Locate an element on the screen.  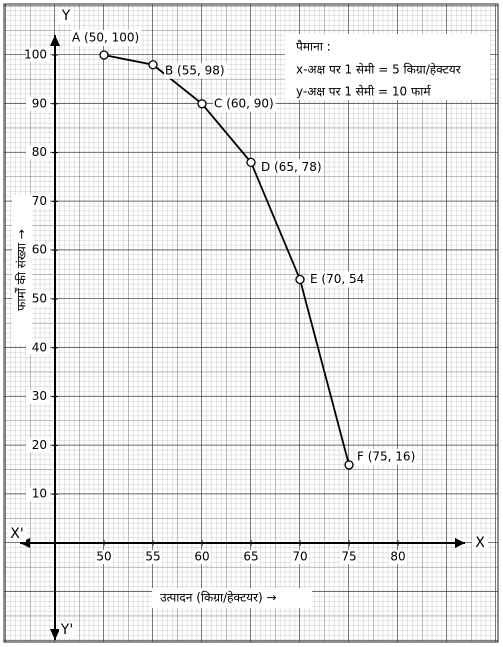
axis-letter: Y is located at coordinates (66, 16).